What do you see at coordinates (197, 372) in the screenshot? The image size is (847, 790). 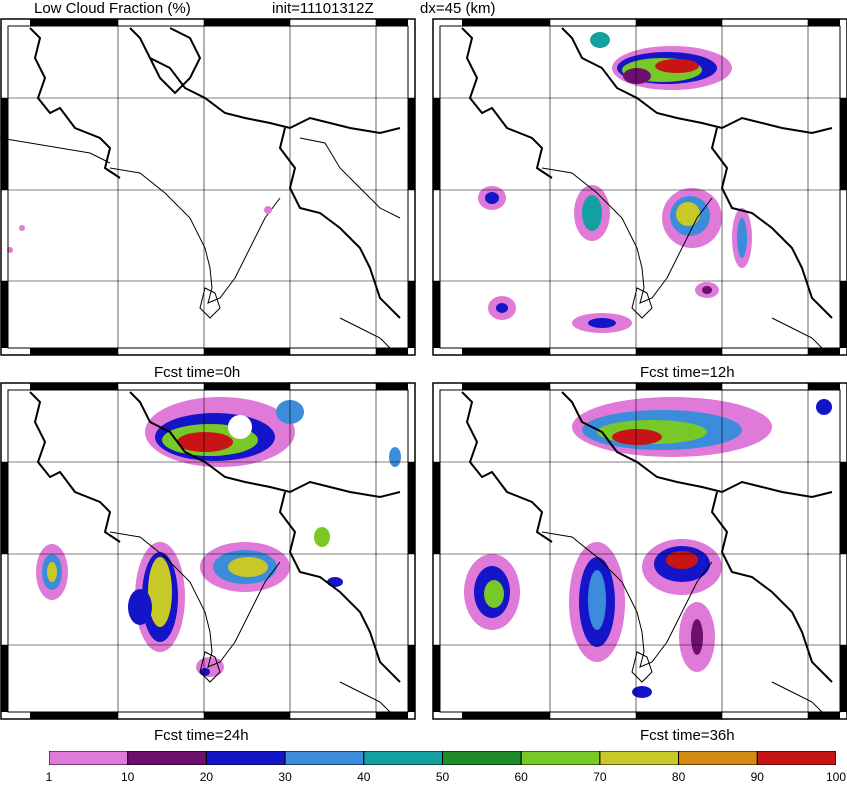 I see `panel-caption-0h: Fcst time=0h` at bounding box center [197, 372].